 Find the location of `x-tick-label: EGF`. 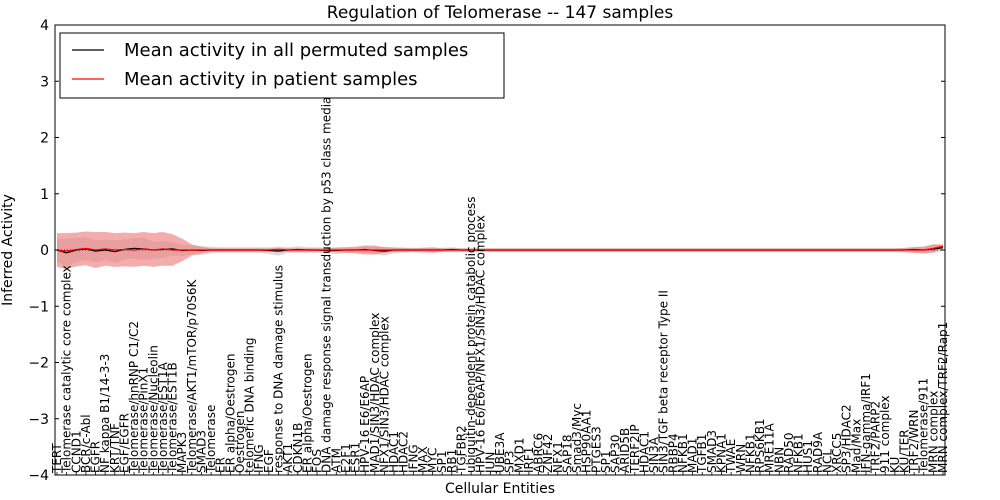

x-tick-label: EGF is located at coordinates (269, 461).